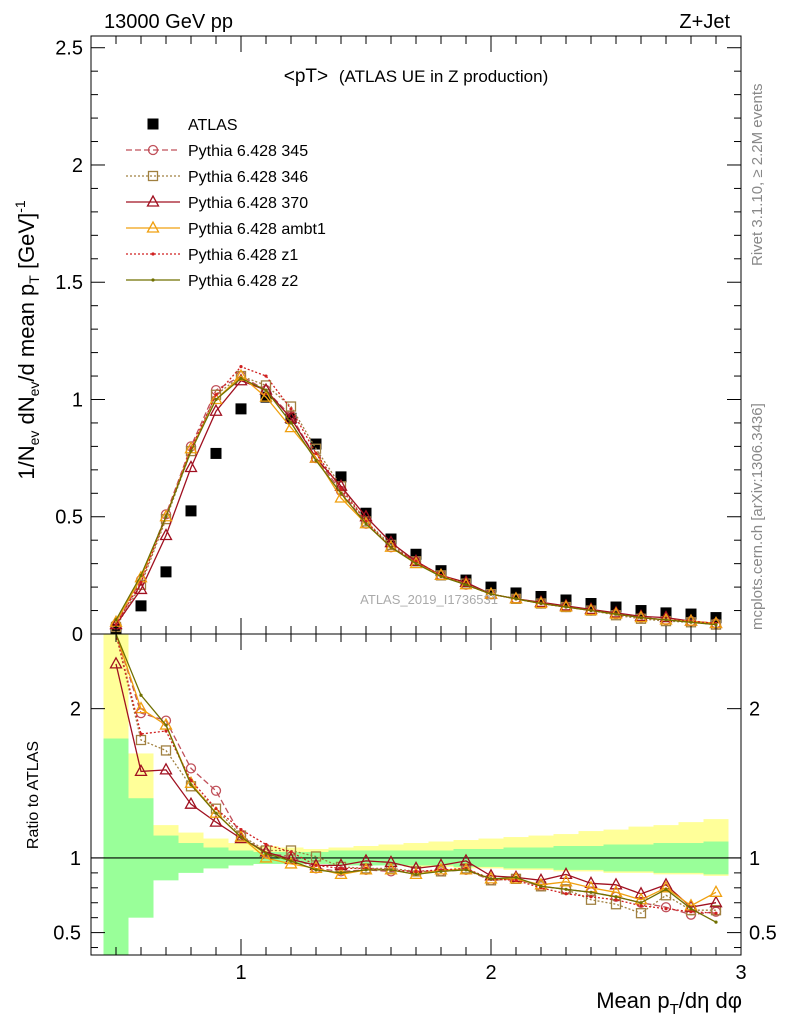  Describe the element at coordinates (226, 229) in the screenshot. I see `legend-entry: Pythia 6.428 ambt1` at that location.